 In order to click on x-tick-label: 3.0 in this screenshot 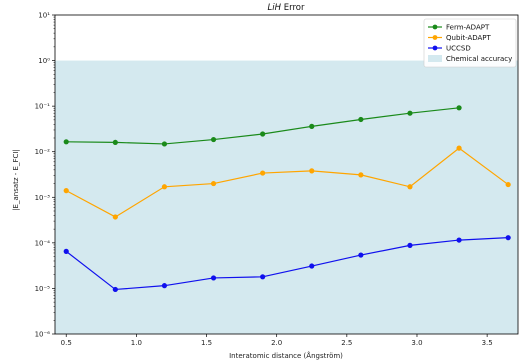, I will do `click(416, 343)`.